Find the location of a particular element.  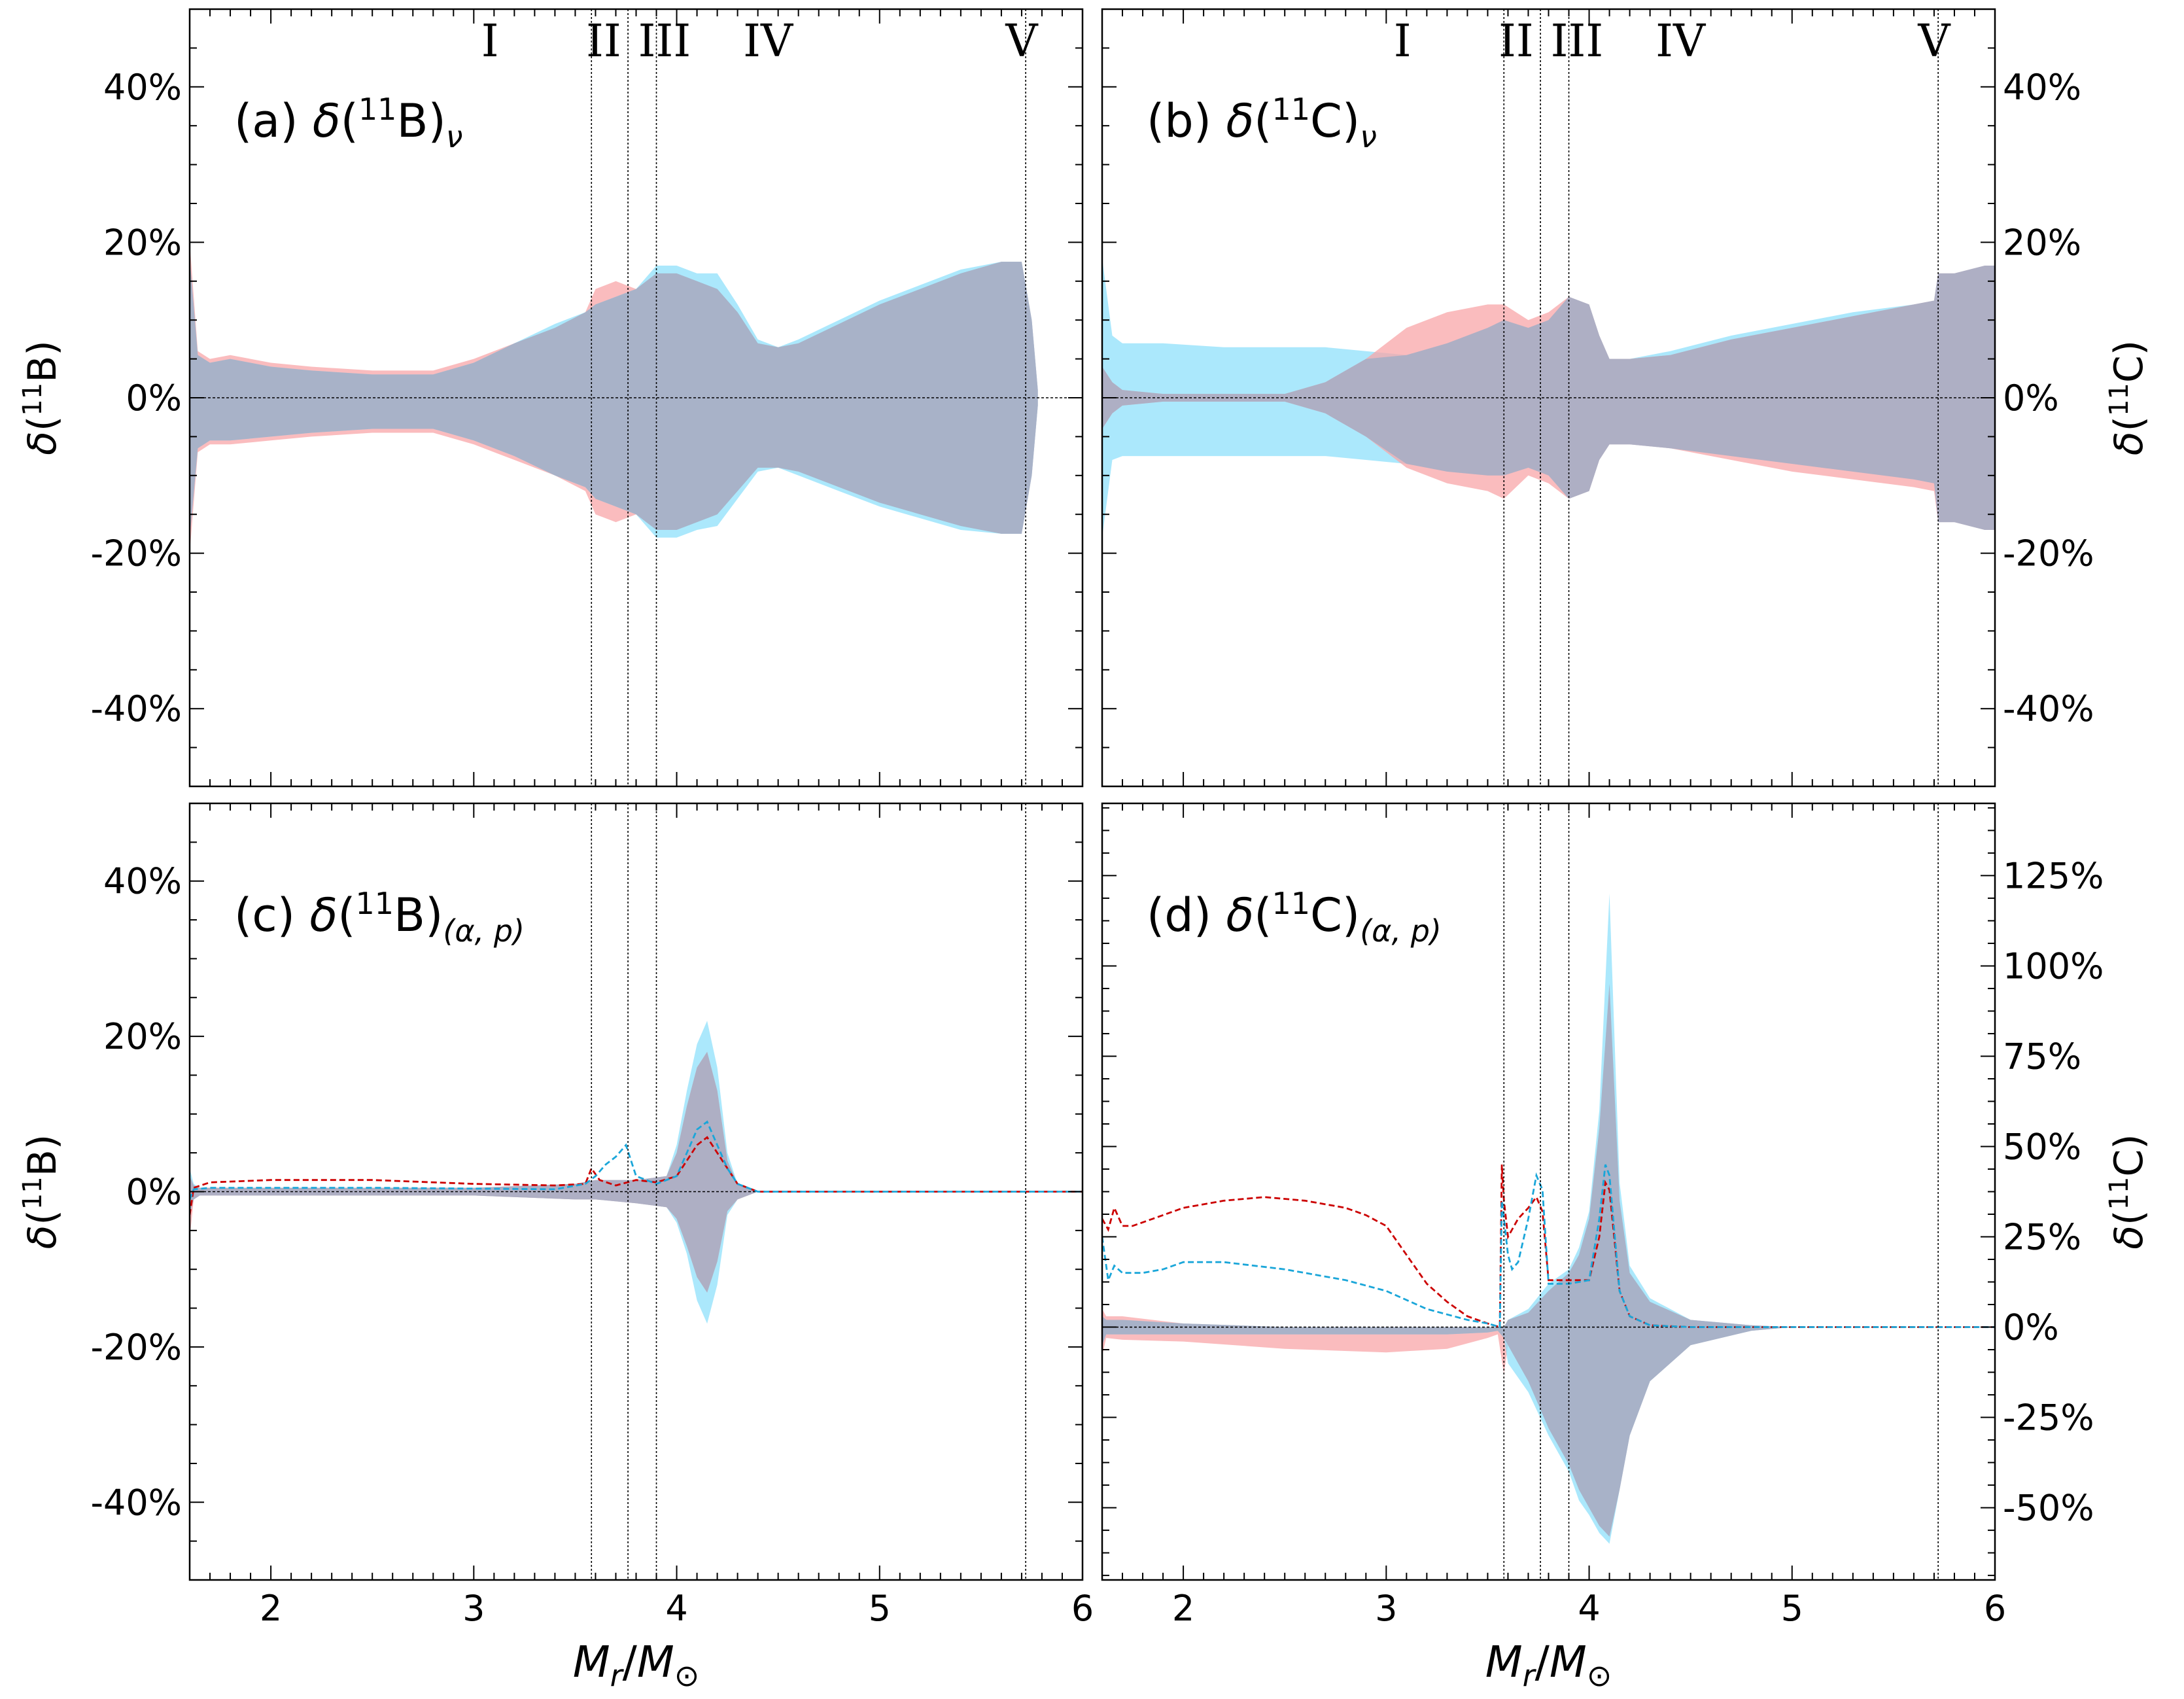

y-tick-label: -50% is located at coordinates (2048, 1508).